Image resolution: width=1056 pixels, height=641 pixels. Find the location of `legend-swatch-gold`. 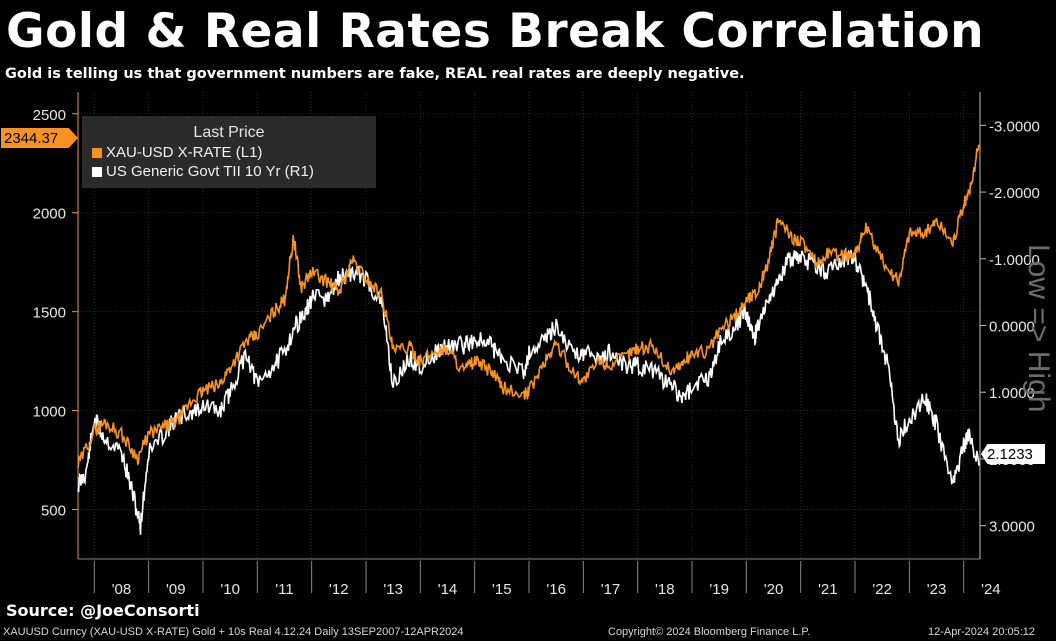

legend-swatch-gold is located at coordinates (97, 152).